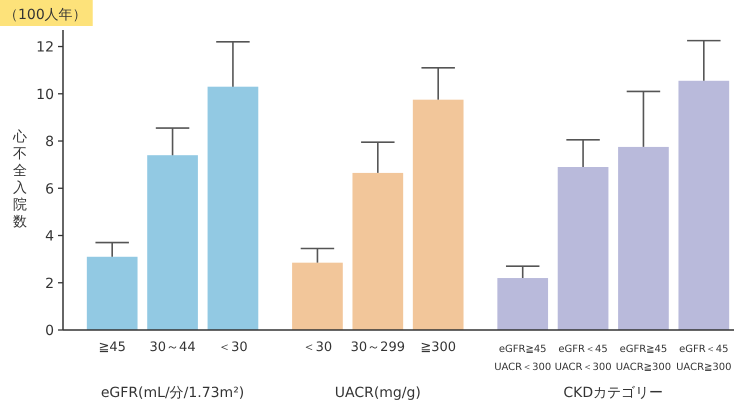 This screenshot has height=405, width=736. Describe the element at coordinates (49, 331) in the screenshot. I see `y-tick-label: 0` at that location.